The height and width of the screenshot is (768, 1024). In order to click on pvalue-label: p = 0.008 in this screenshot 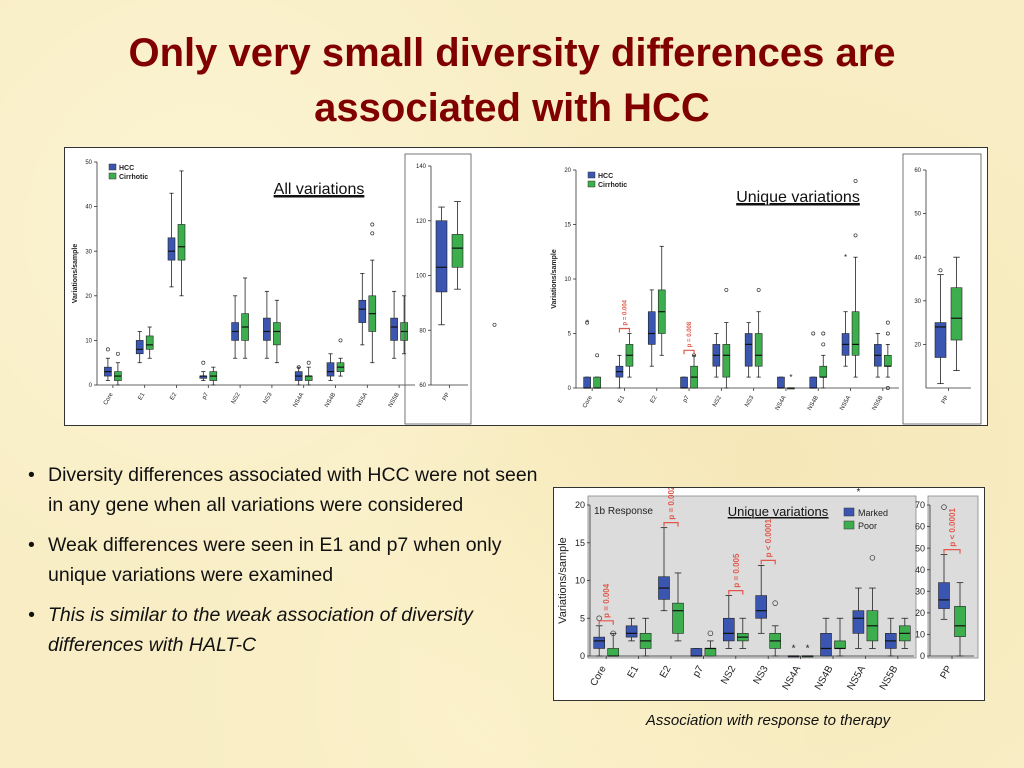, I will do `click(690, 334)`.